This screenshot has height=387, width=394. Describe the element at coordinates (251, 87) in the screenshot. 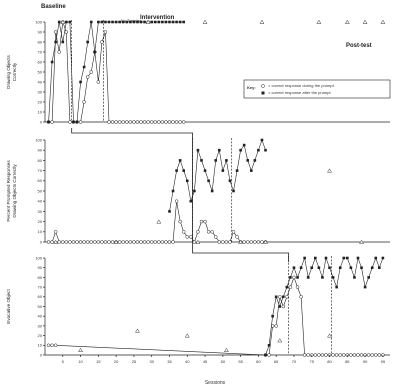

I see `key-title: Key:` at that location.